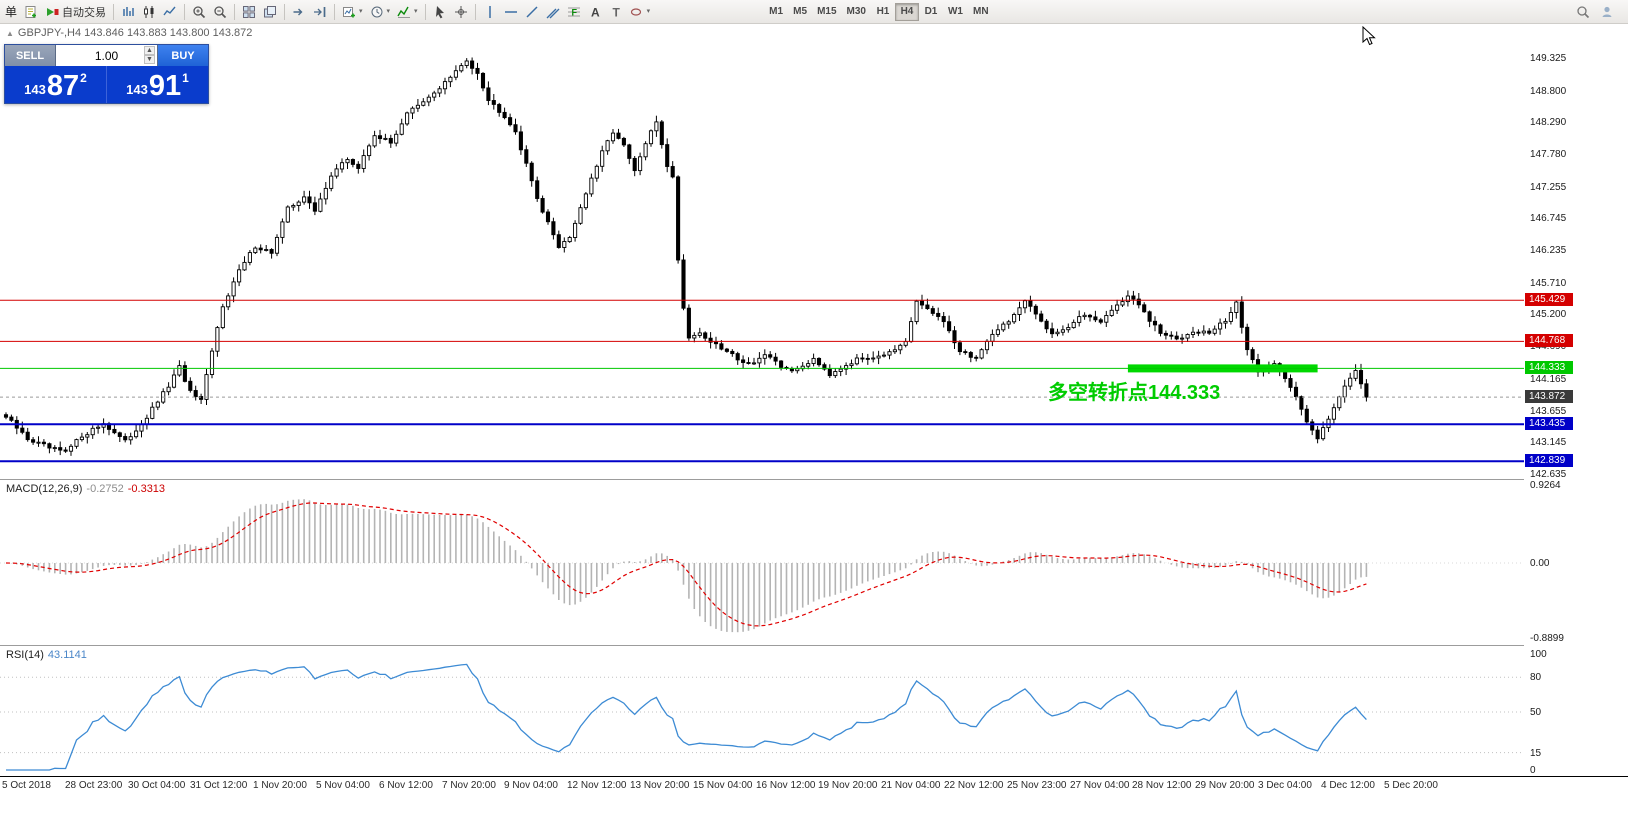 The width and height of the screenshot is (1628, 821). Describe the element at coordinates (170, 12) in the screenshot. I see `line-chart-button` at that location.